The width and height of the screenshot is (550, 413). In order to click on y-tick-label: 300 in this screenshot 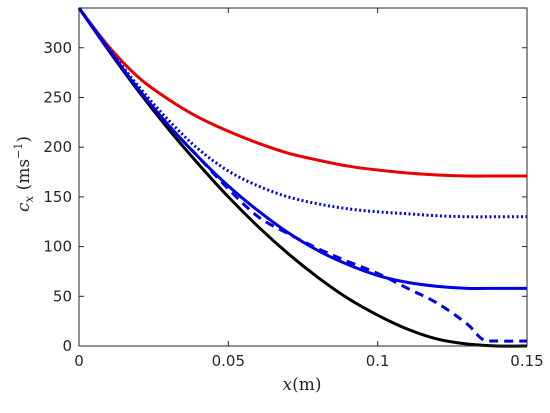, I will do `click(57, 48)`.